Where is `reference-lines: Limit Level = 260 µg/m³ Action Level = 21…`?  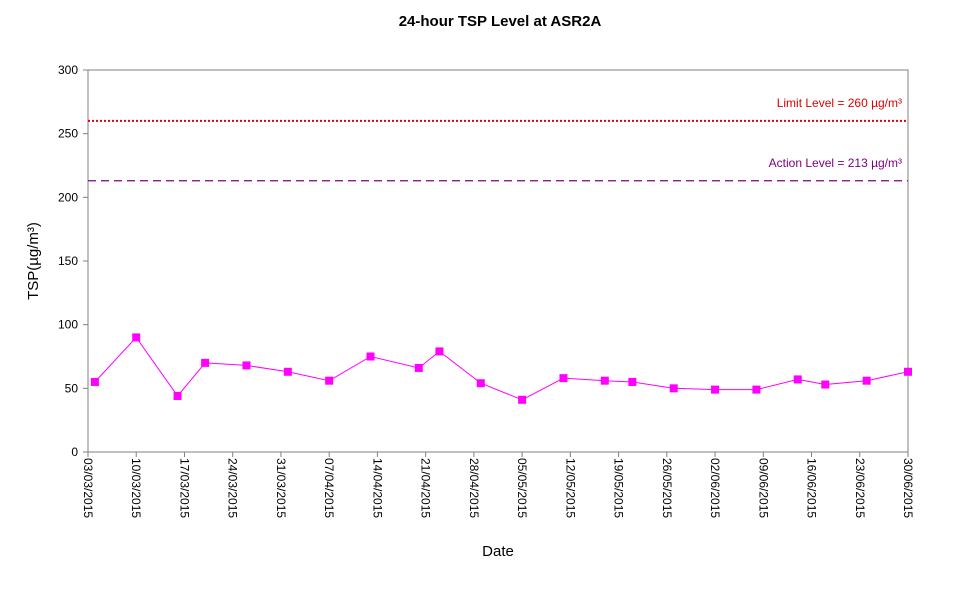 reference-lines: Limit Level = 260 µg/m³ Action Level = 21… is located at coordinates (498, 139).